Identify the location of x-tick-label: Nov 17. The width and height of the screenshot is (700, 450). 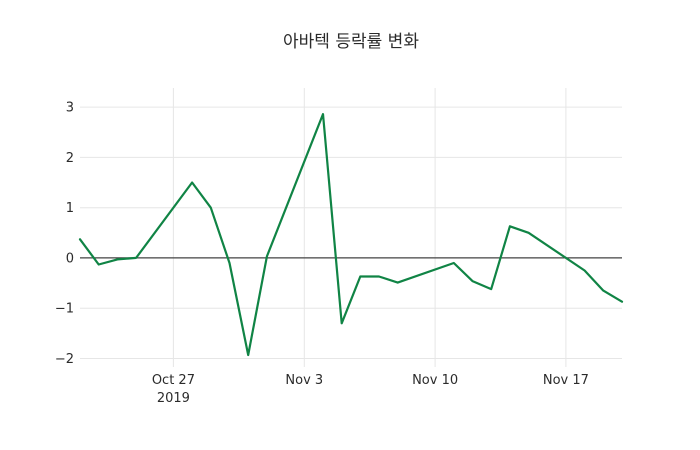
(566, 380).